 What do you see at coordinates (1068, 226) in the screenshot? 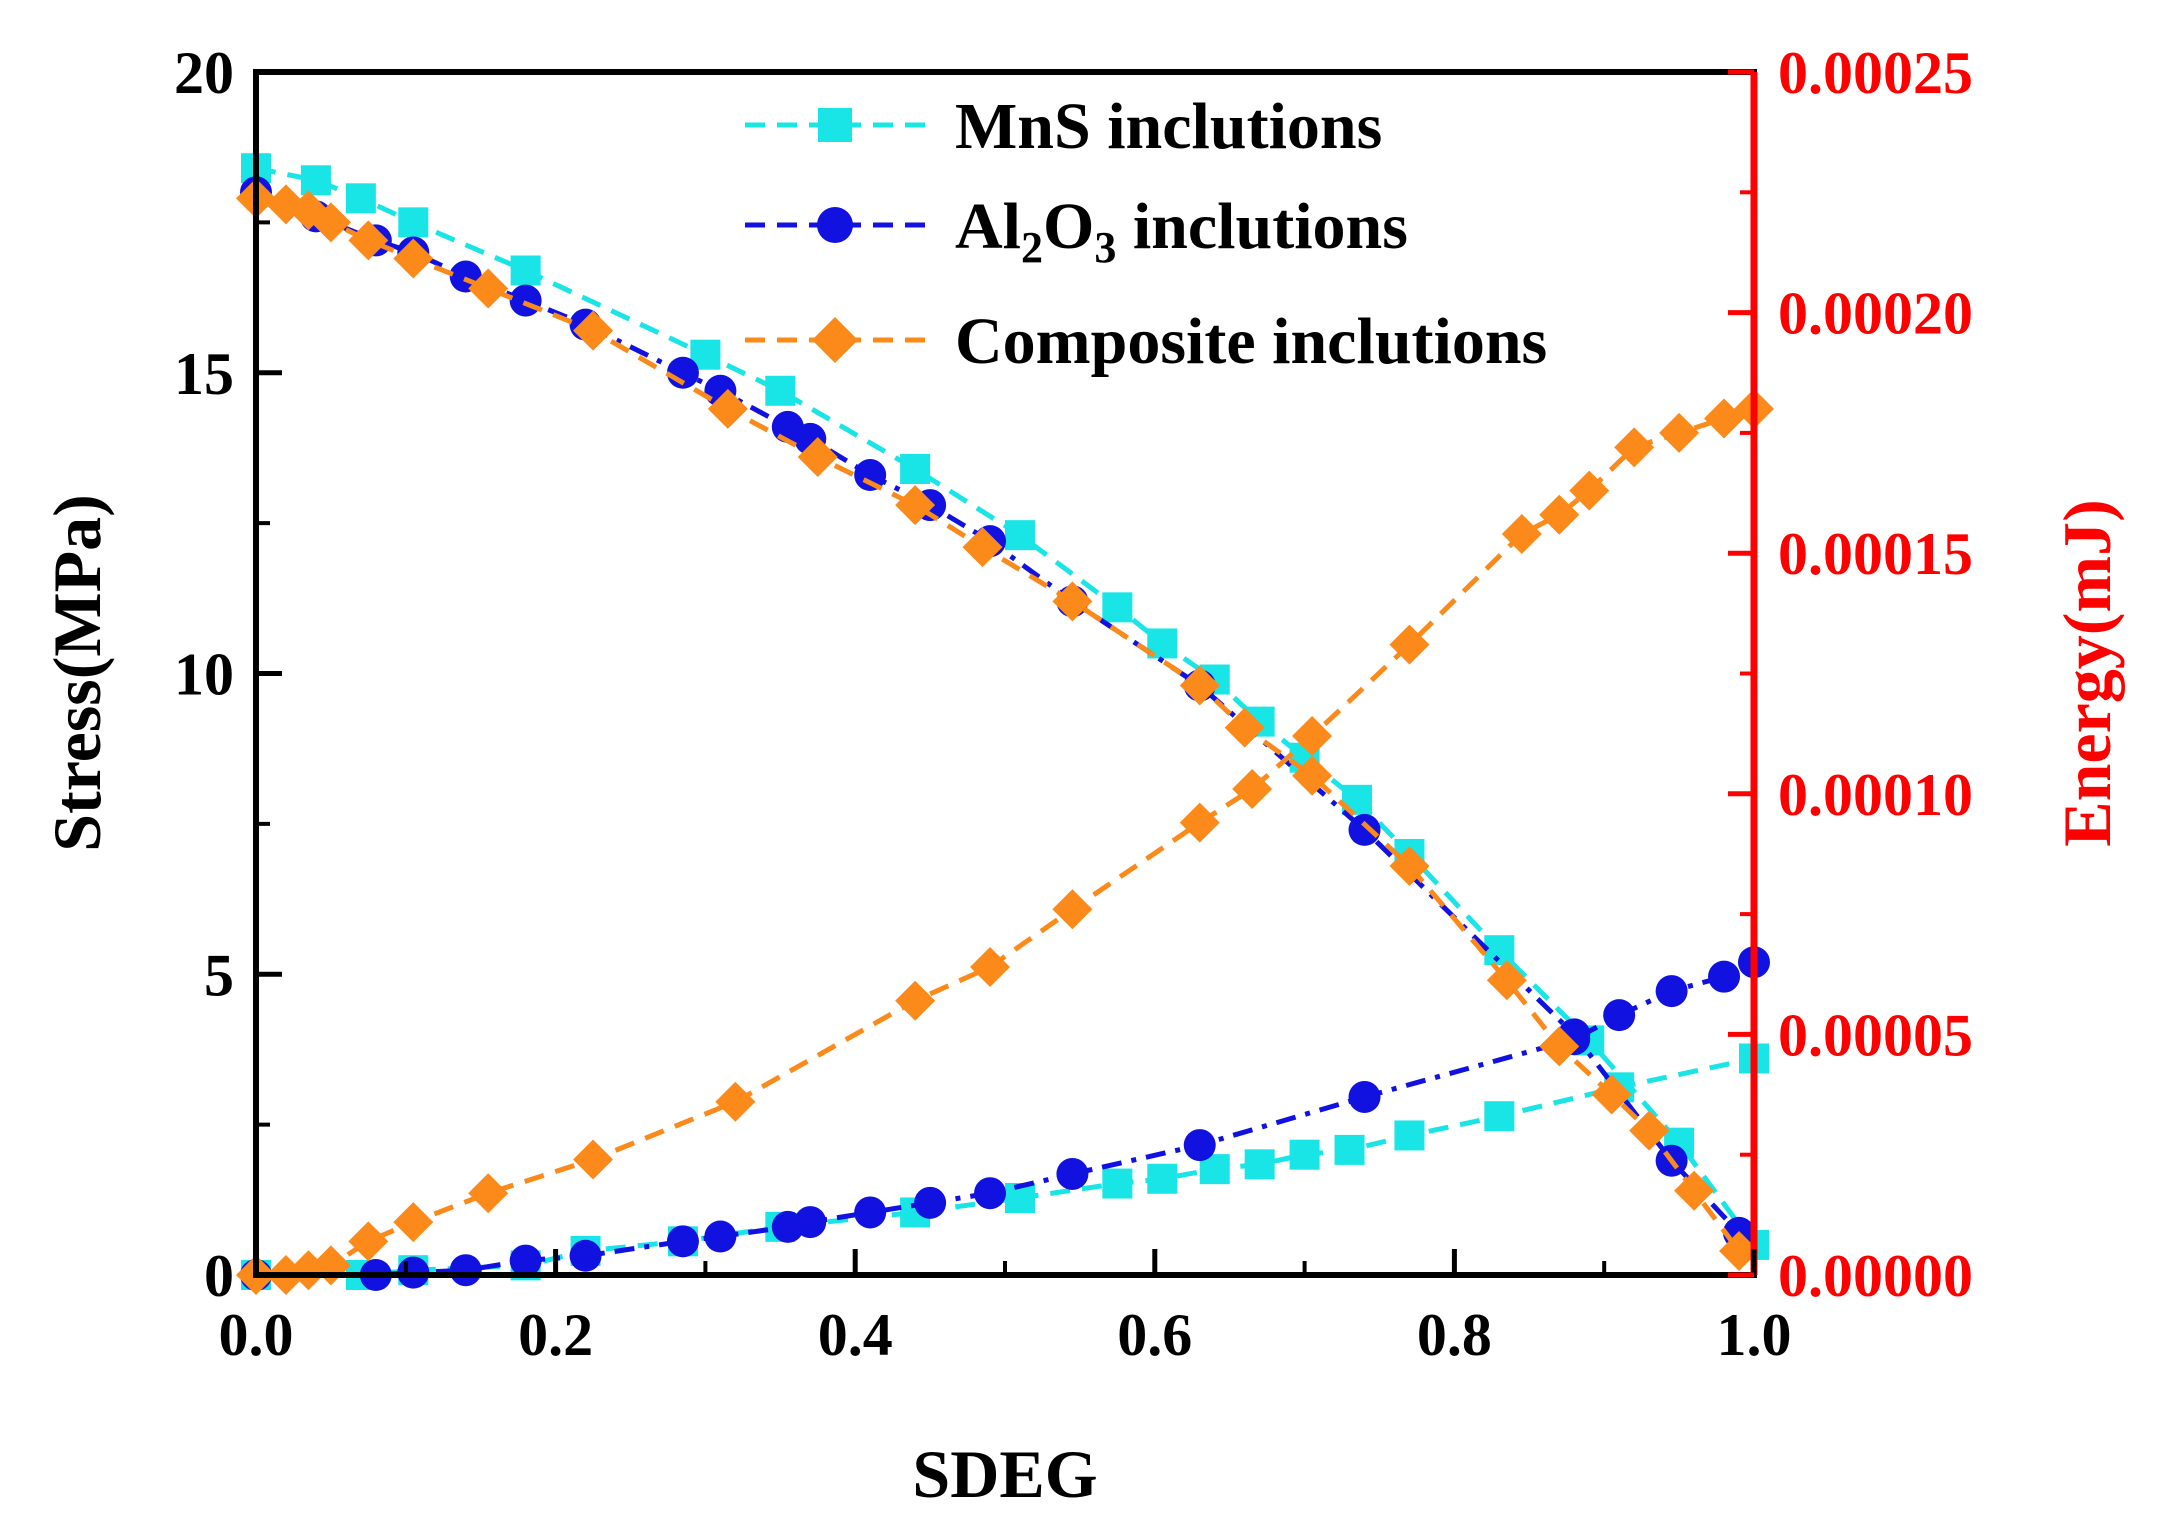
I see `legend-o-text: O` at bounding box center [1068, 226].